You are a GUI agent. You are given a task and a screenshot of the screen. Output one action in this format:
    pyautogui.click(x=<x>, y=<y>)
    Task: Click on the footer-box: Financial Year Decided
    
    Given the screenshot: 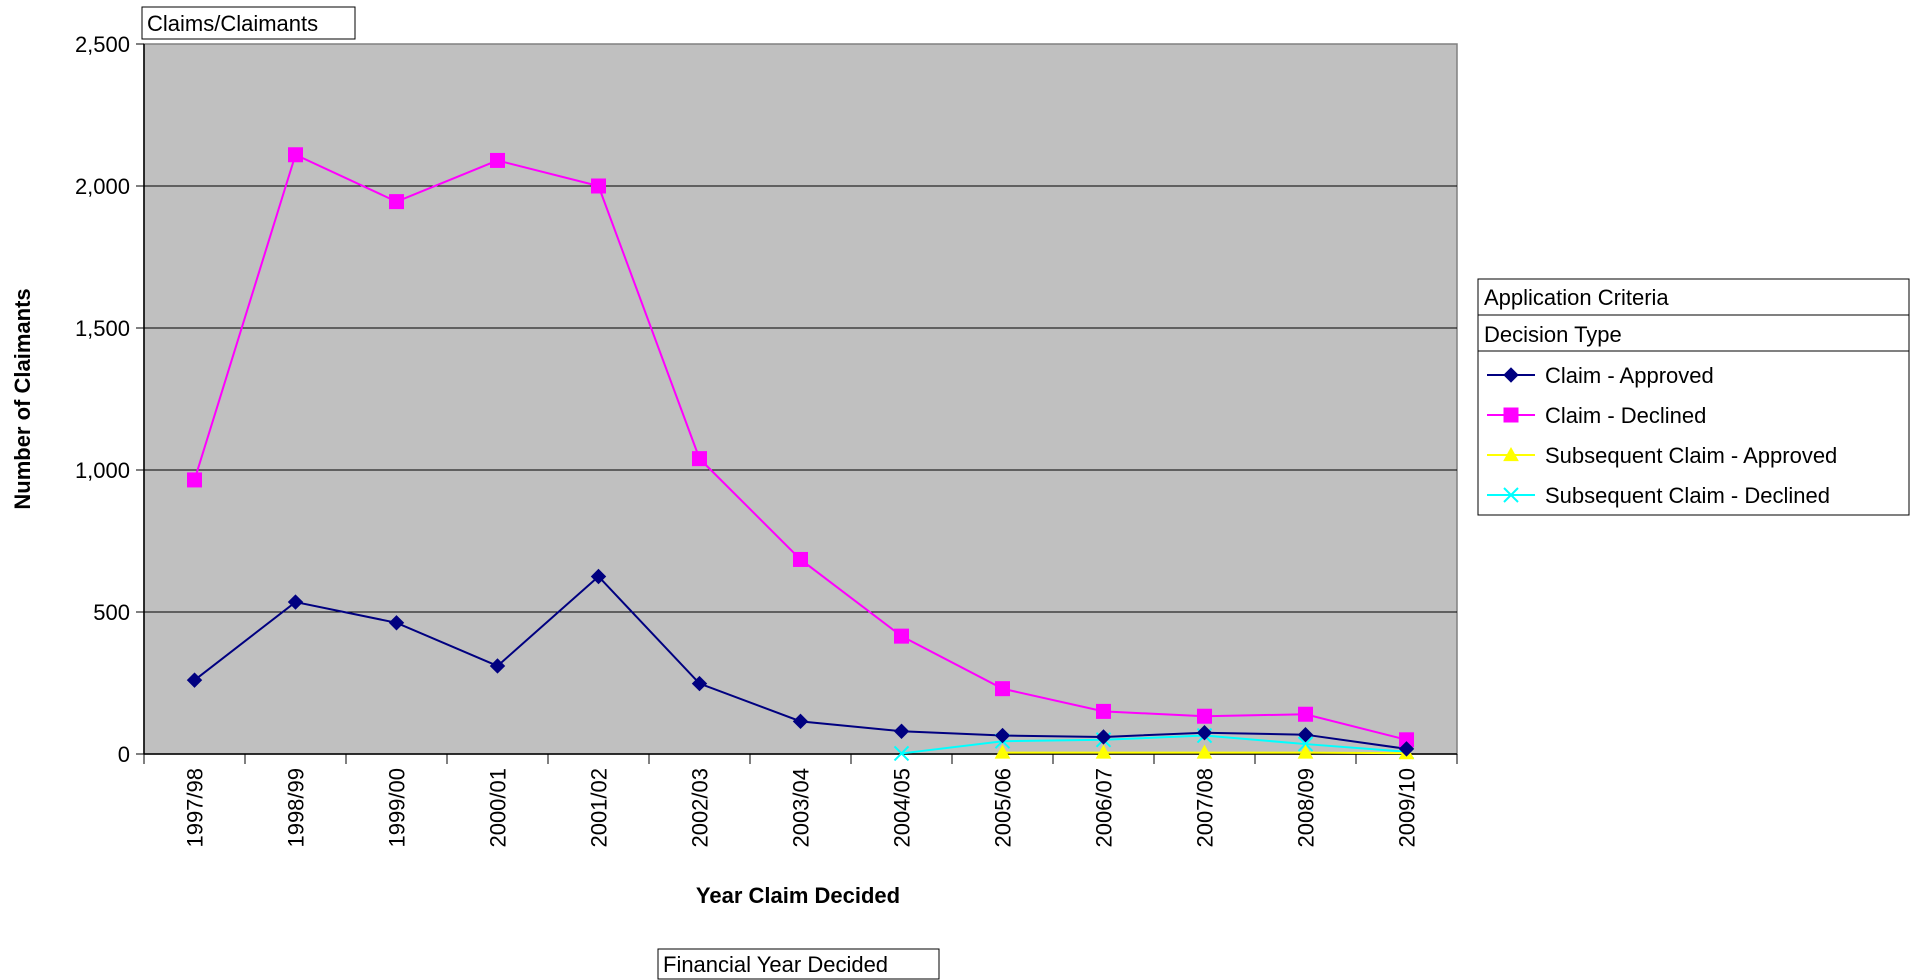 What is the action you would take?
    pyautogui.click(x=798, y=964)
    